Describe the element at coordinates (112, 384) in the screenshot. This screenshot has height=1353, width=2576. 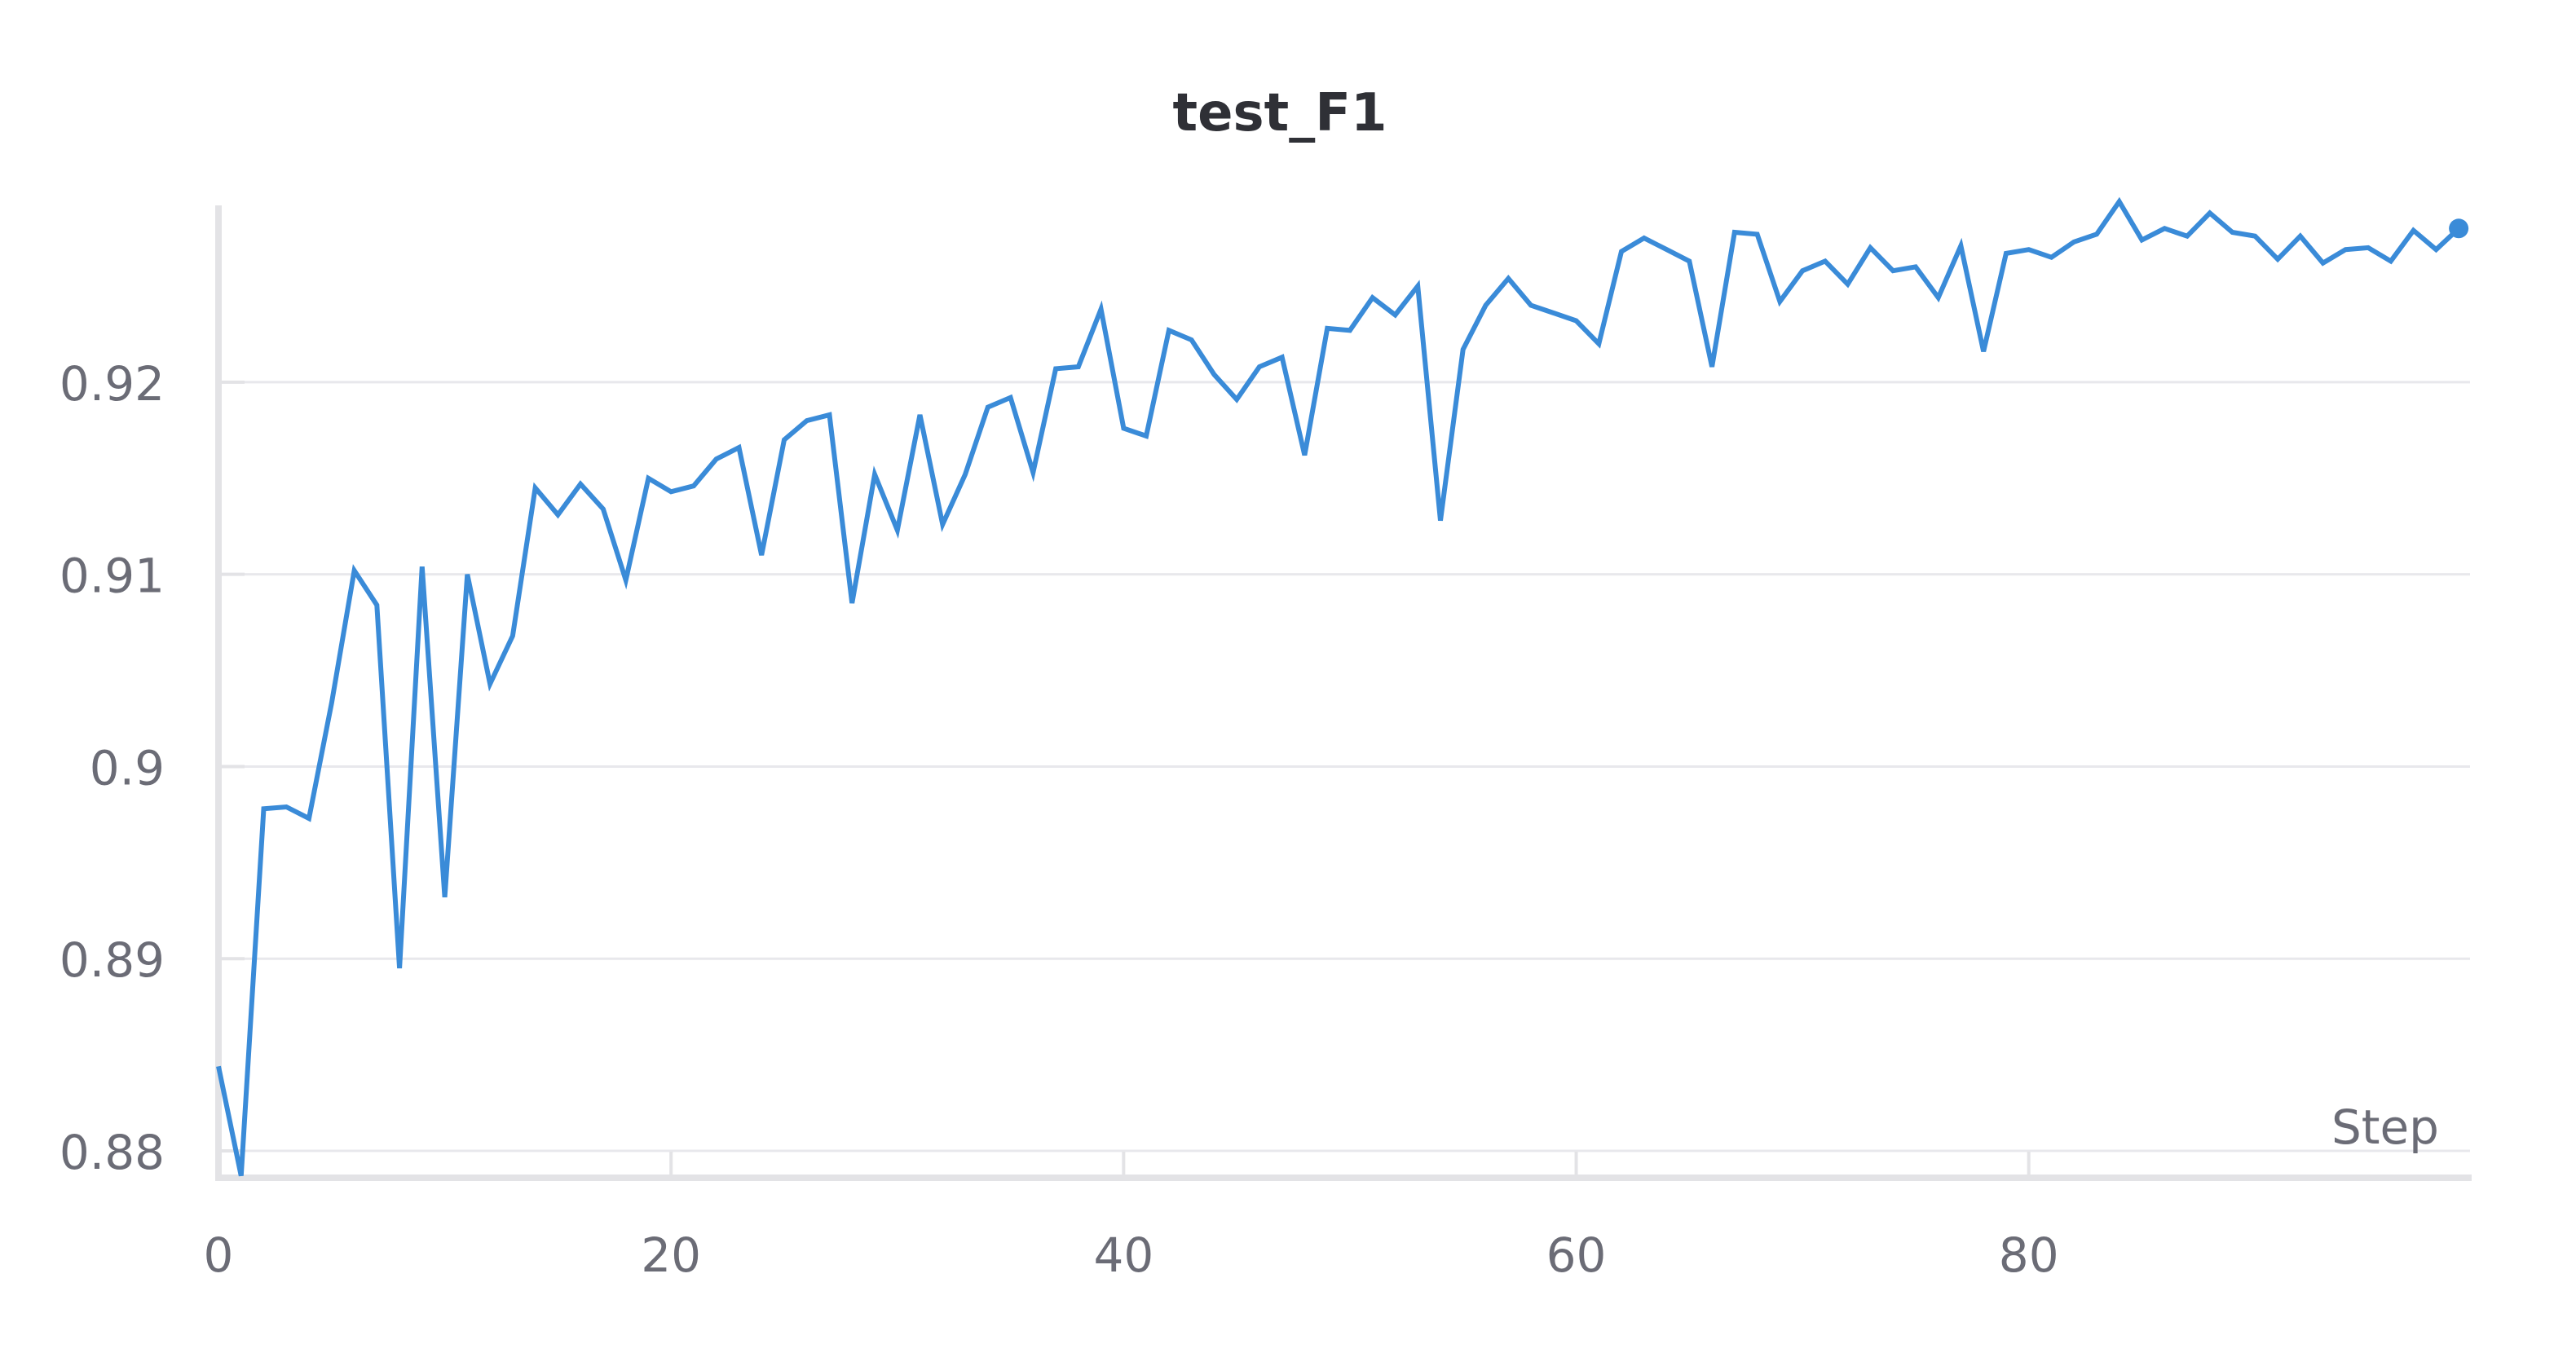
I see `y-tick-label: 0.92` at that location.